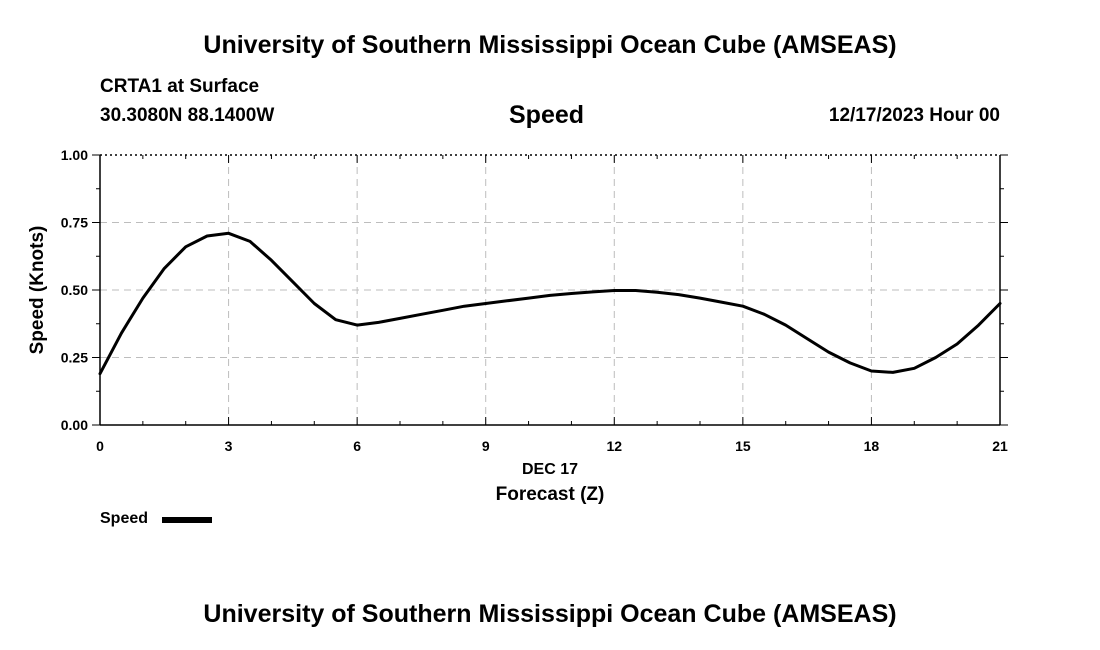  What do you see at coordinates (180, 86) in the screenshot?
I see `station-label: CRTA1 at Surface` at bounding box center [180, 86].